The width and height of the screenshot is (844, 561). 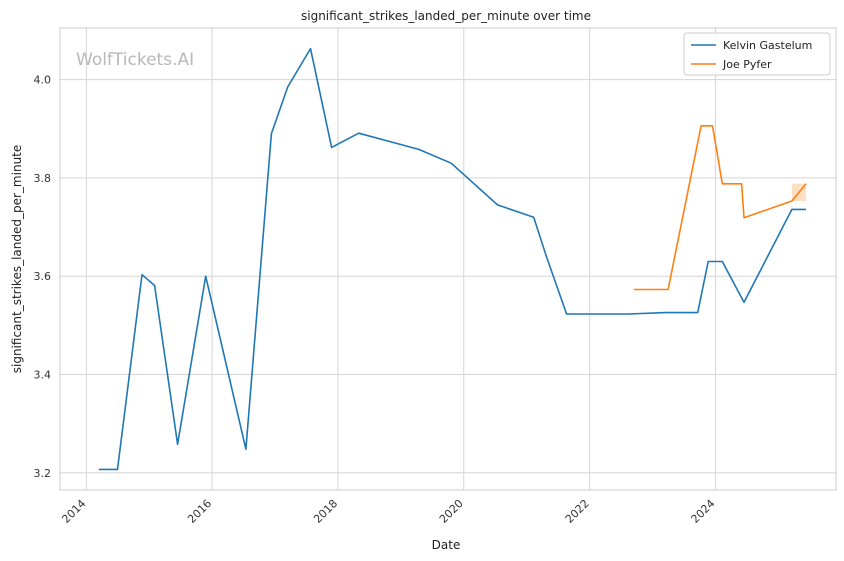 What do you see at coordinates (720, 208) in the screenshot?
I see `series-line-joe-pyfer` at bounding box center [720, 208].